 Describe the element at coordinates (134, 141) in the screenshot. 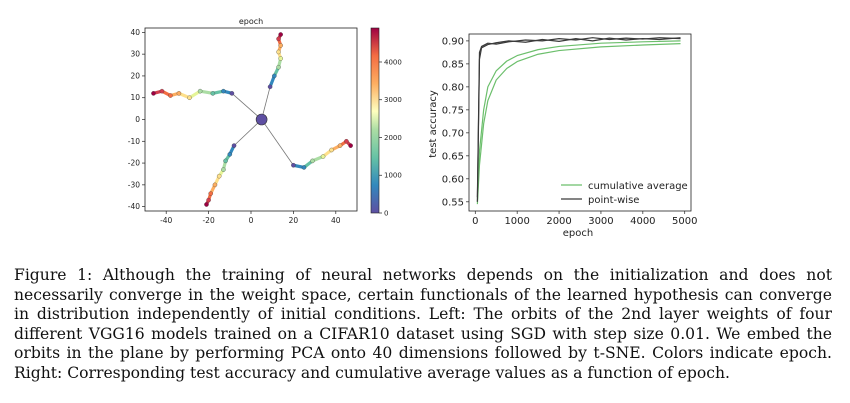

I see `tsne-y-tick-label: -10` at that location.